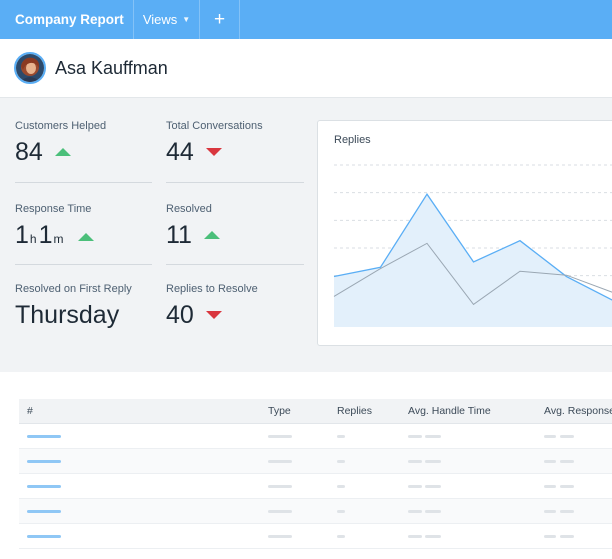  What do you see at coordinates (186, 19) in the screenshot?
I see `chevron-down-icon: ▼` at bounding box center [186, 19].